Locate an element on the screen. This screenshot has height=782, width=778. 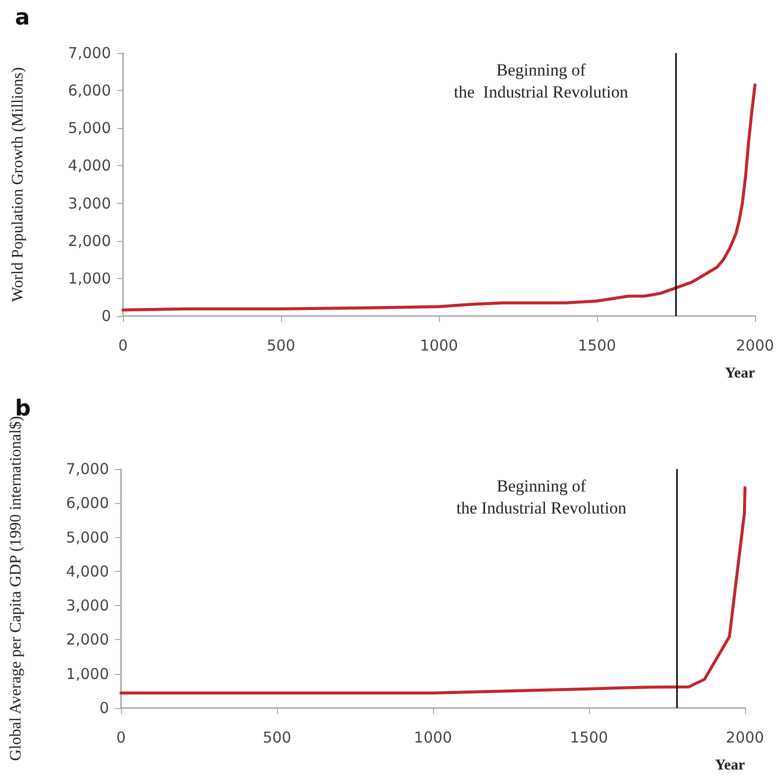
chart-title: a is located at coordinates (22, 18).